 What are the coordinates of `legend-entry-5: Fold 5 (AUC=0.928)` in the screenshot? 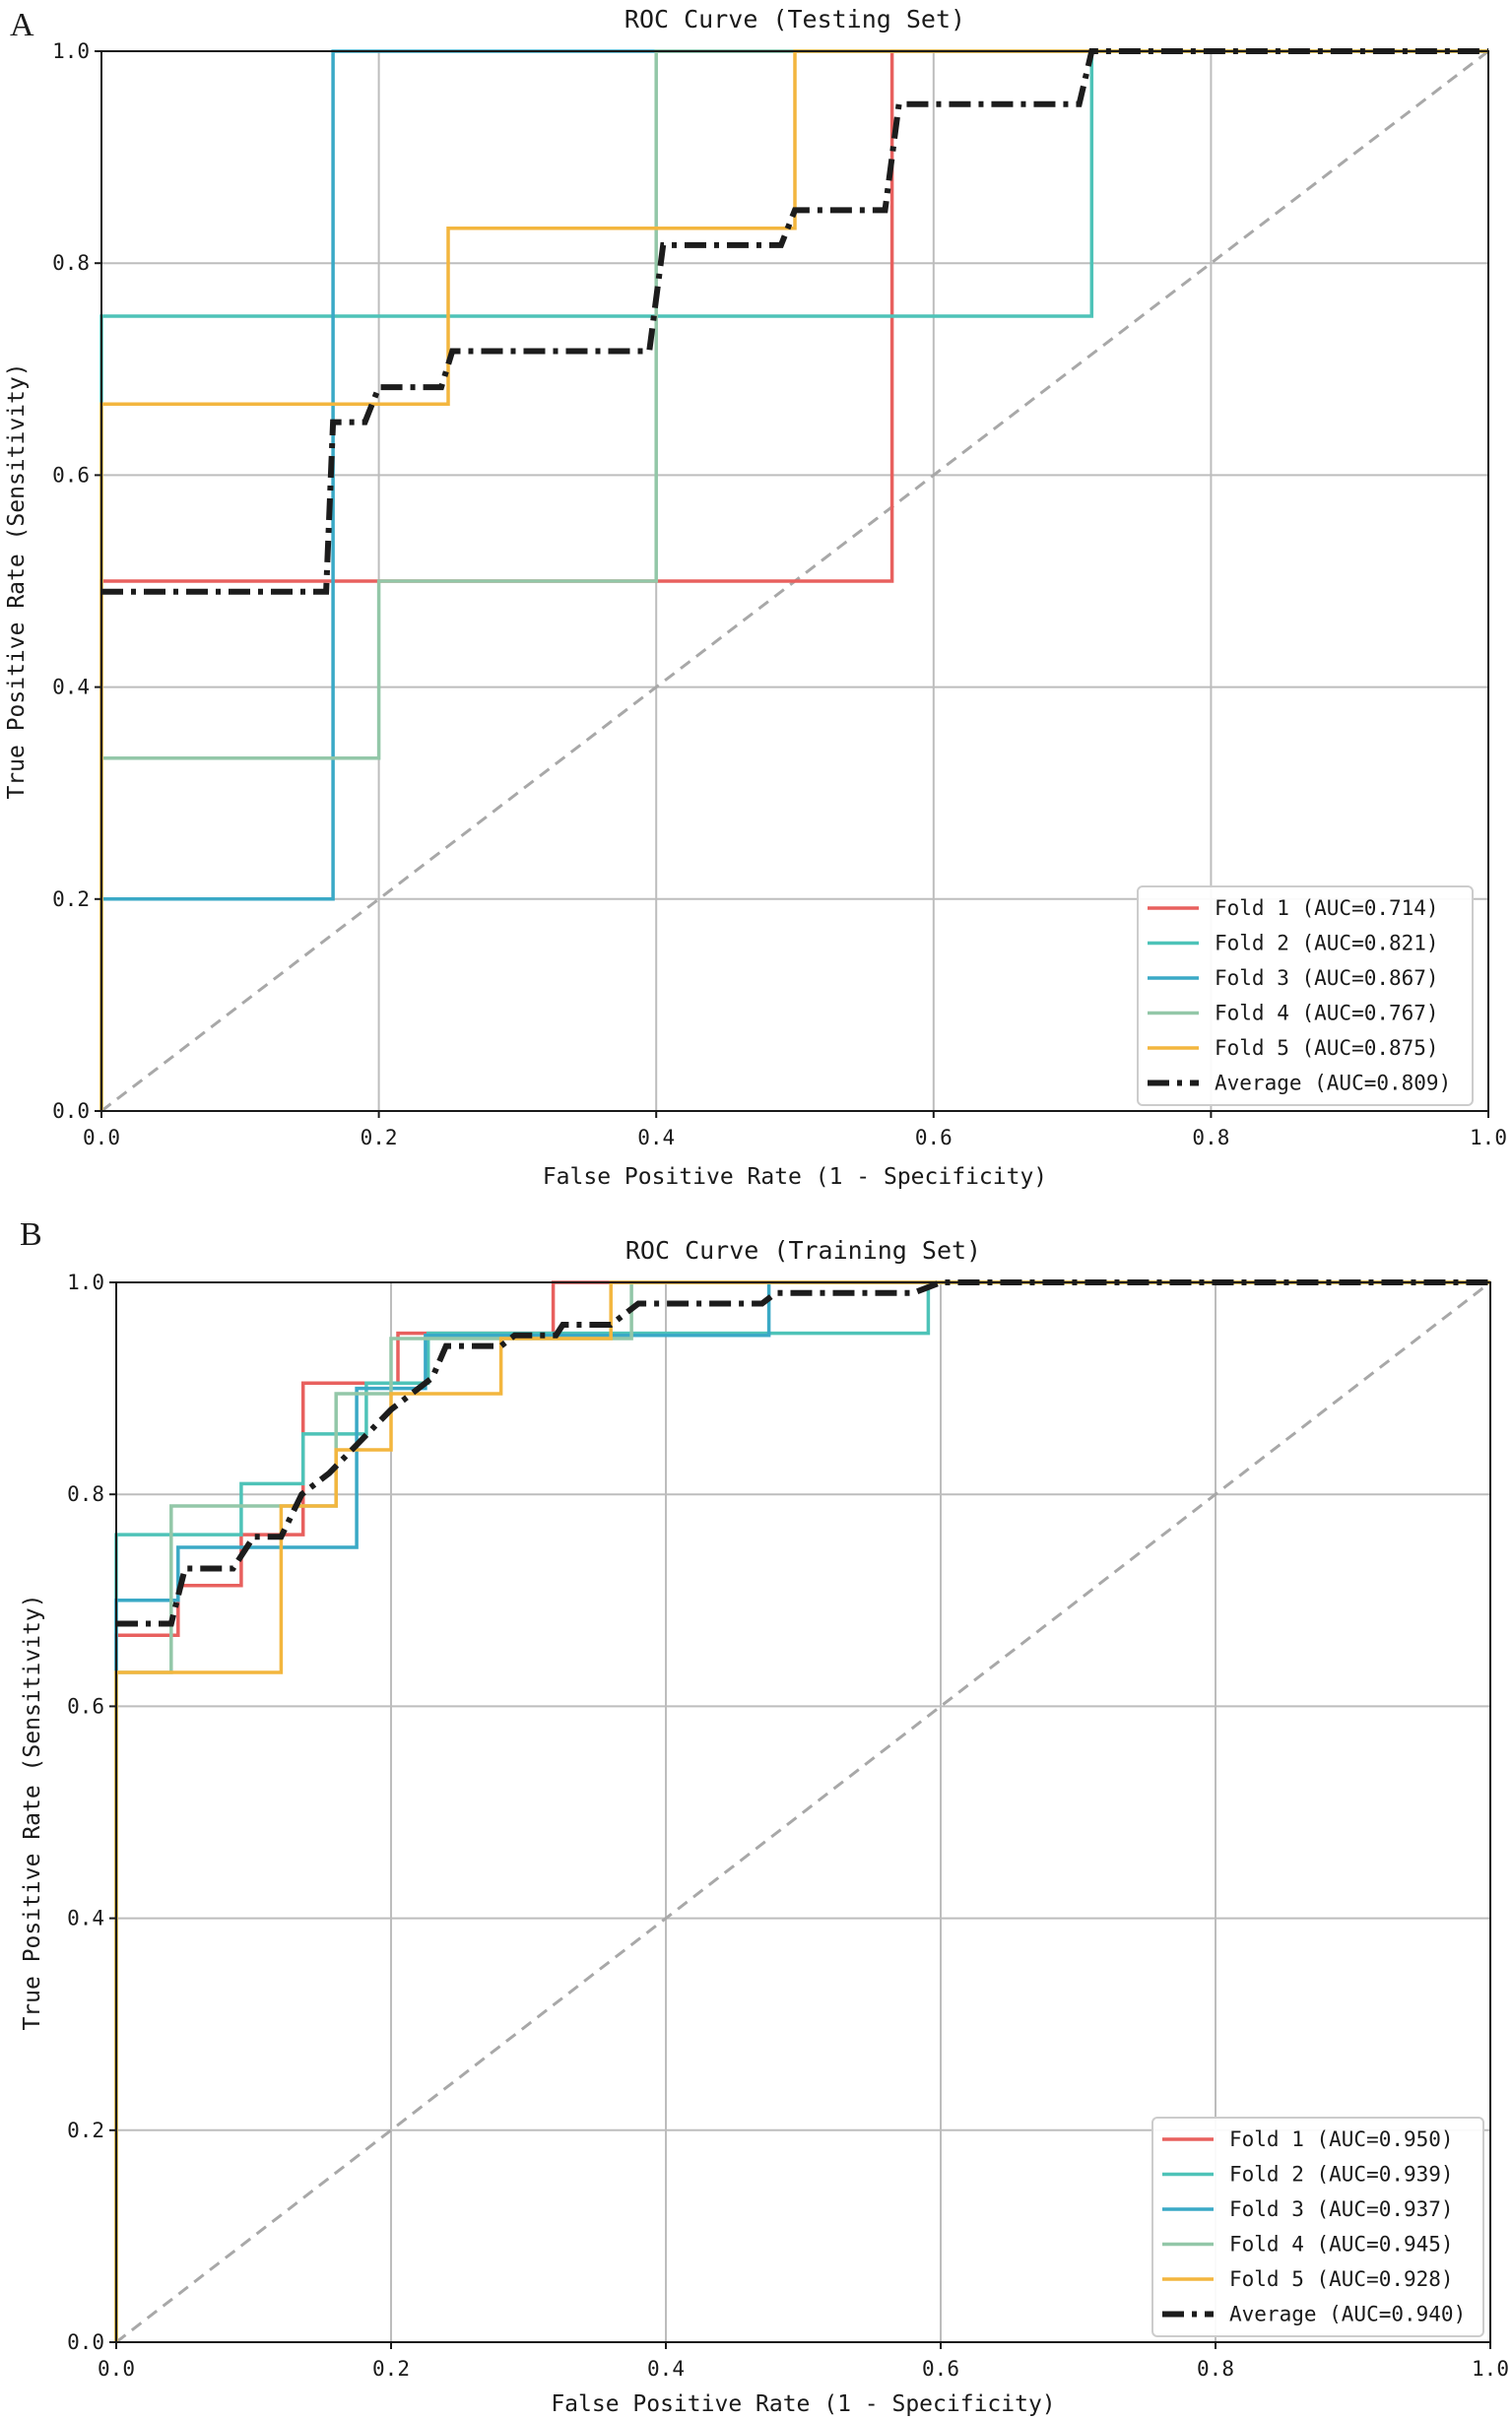 It's located at (1341, 2279).